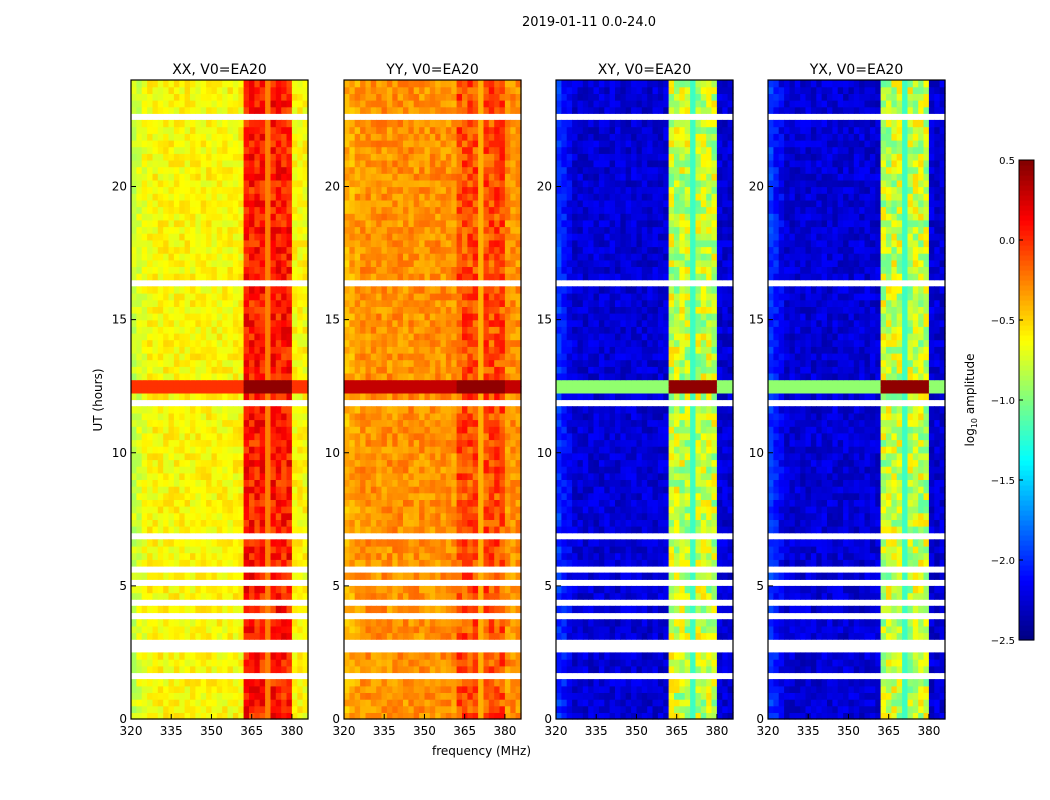  Describe the element at coordinates (589, 22) in the screenshot. I see `figure-title: 2019-01-11 0.0-24.0` at that location.